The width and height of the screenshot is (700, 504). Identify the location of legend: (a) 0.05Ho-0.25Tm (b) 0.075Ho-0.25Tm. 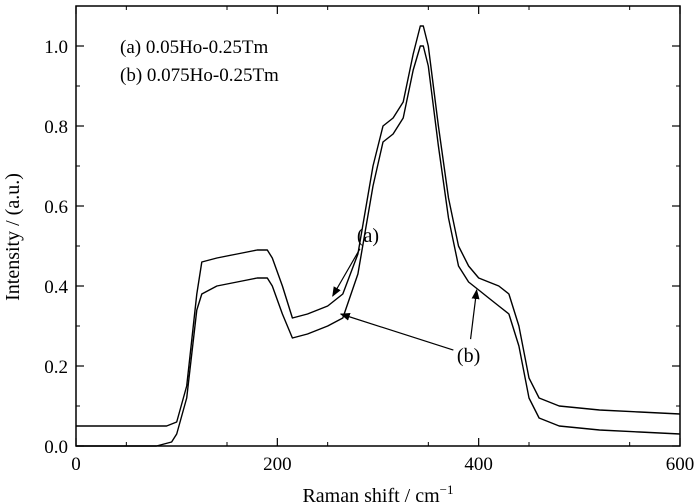
(199, 61).